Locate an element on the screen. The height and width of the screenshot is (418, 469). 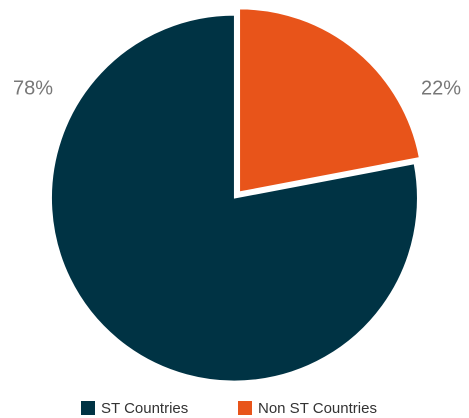
legend-label: Non ST Countries is located at coordinates (317, 408).